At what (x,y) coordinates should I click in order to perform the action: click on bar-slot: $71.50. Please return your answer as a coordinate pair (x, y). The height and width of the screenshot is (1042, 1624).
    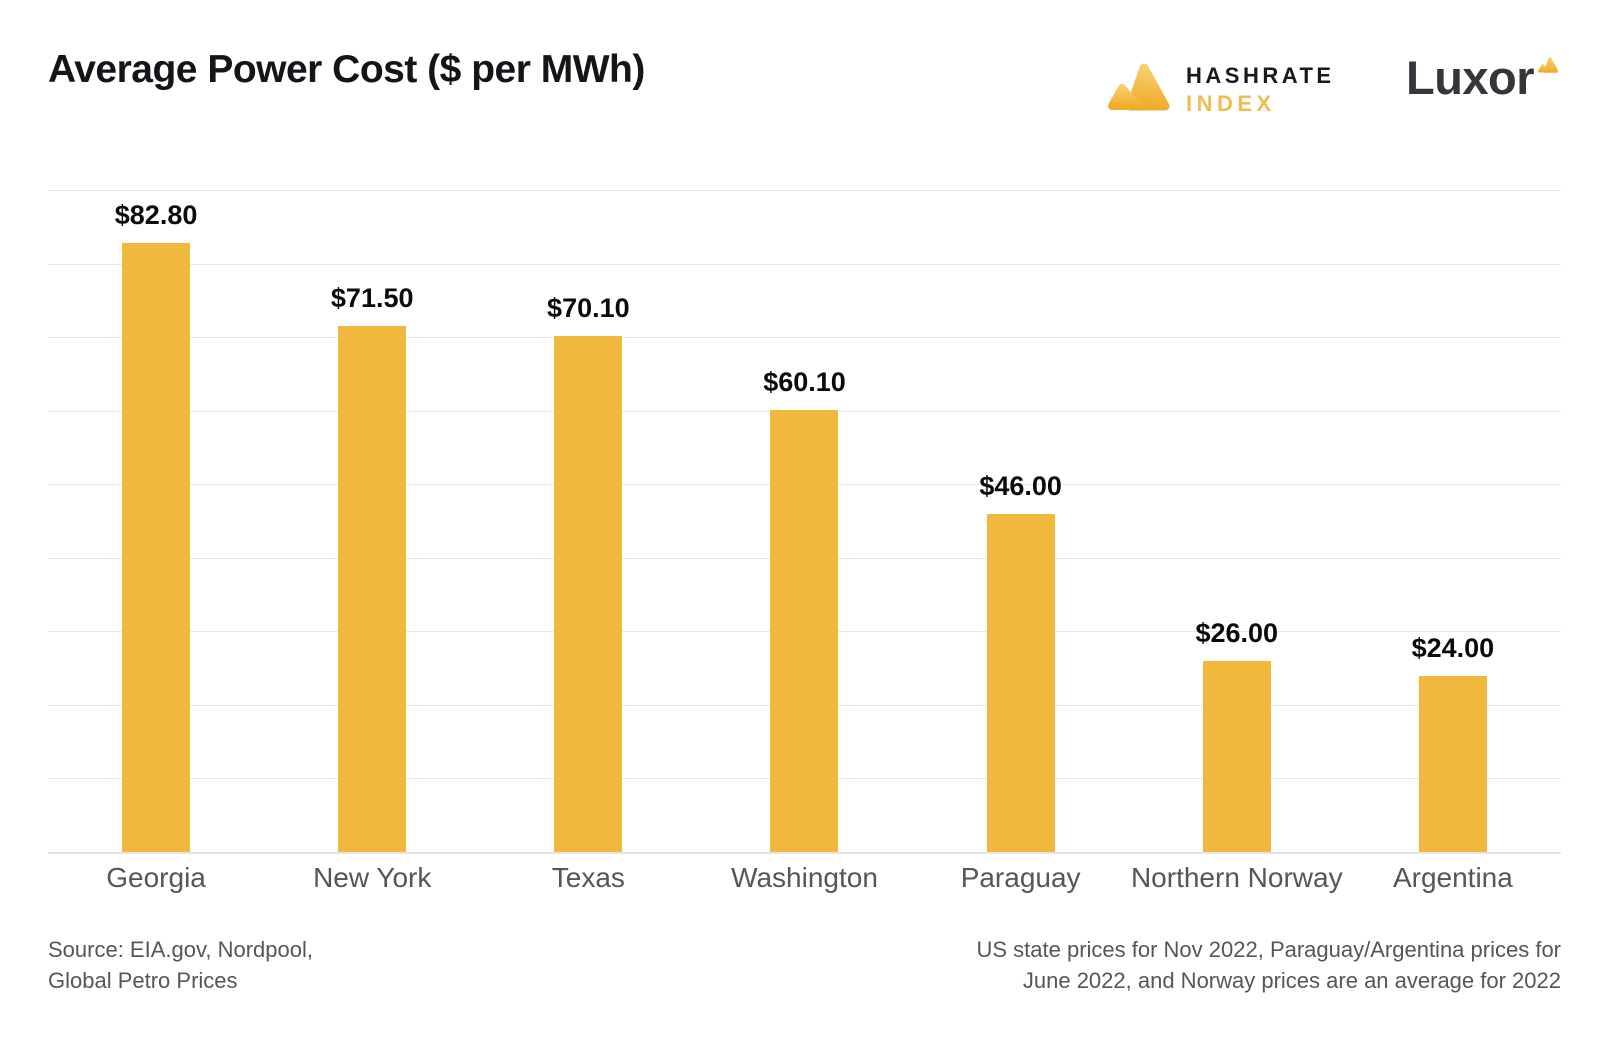
    Looking at the image, I should click on (372, 521).